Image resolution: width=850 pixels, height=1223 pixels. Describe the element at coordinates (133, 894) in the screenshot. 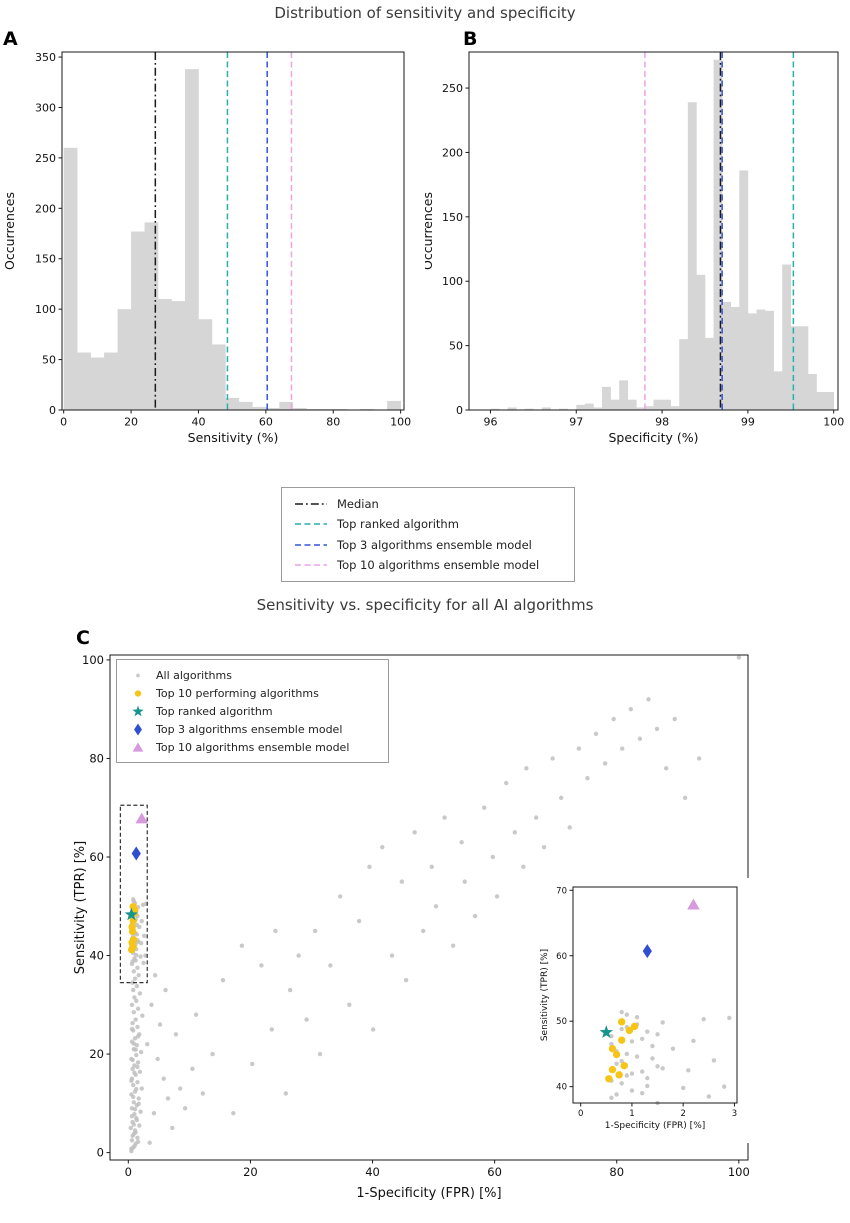

I see `zoom-region-rect` at that location.